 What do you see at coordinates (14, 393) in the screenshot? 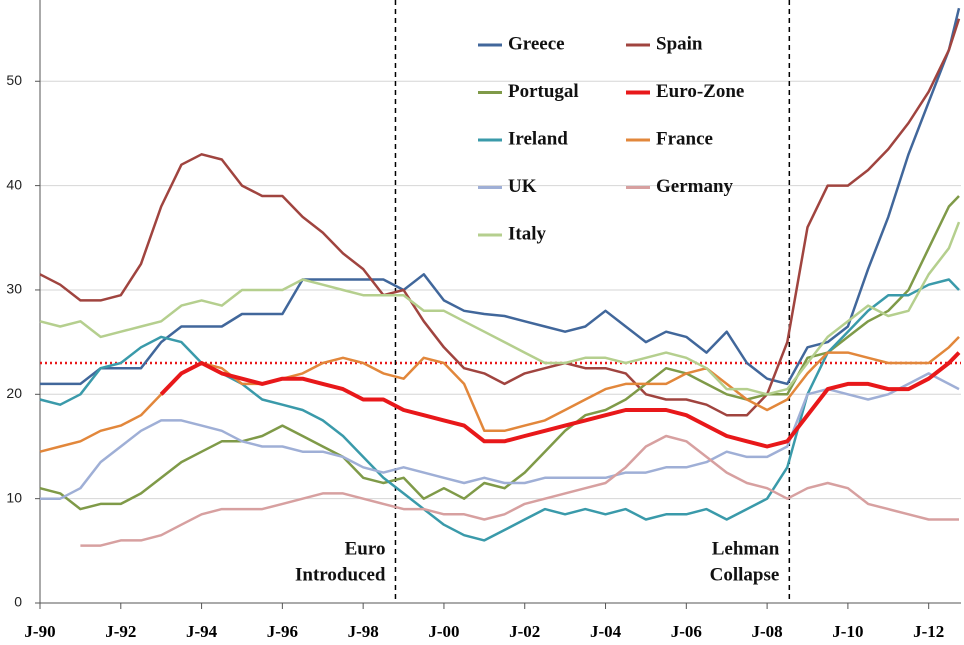
I see `y-tick-label: 20` at bounding box center [14, 393].